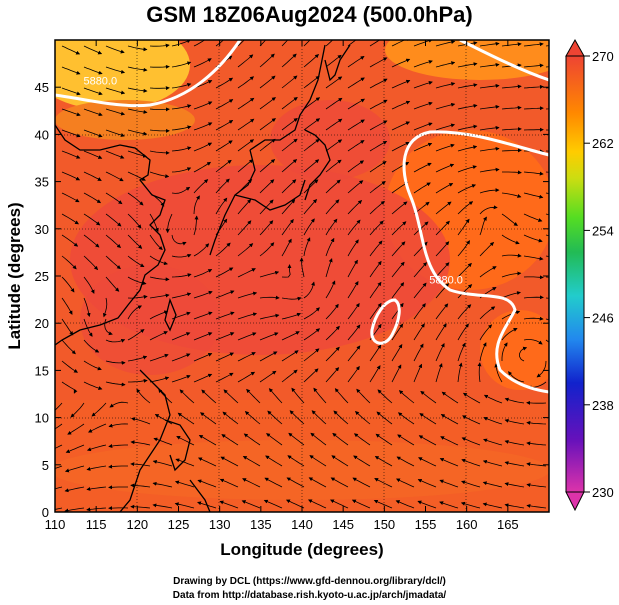 This screenshot has width=619, height=605. I want to click on x-axis-label: Longitude (degrees), so click(301, 549).